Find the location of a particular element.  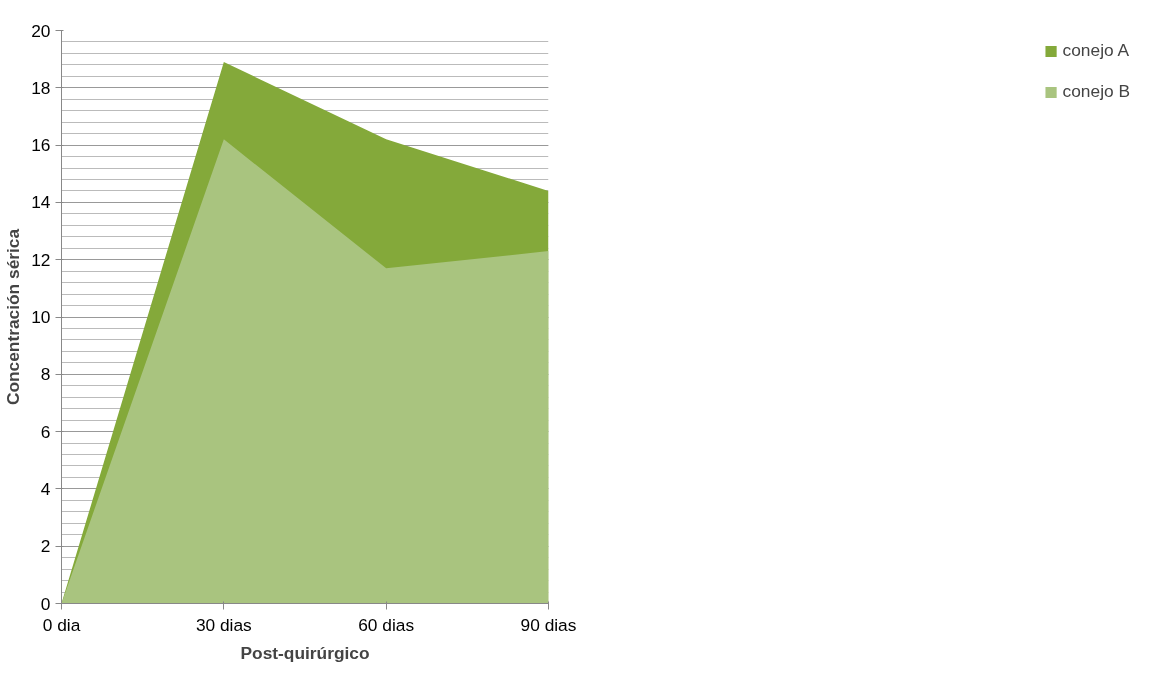

x-axis-title: Post-quirúrgico is located at coordinates (305, 652).